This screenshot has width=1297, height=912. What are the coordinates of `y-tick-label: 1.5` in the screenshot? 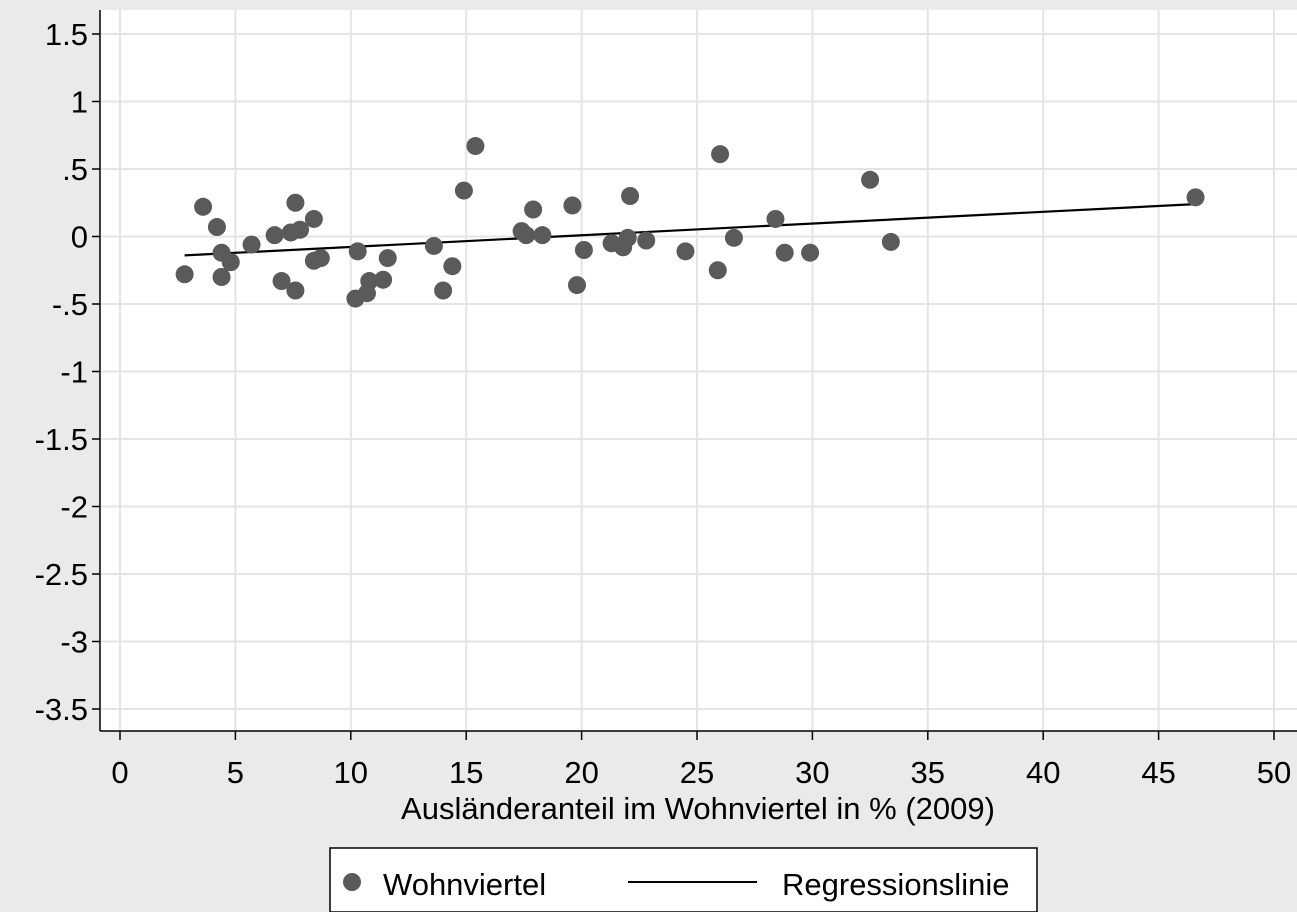 It's located at (66, 34).